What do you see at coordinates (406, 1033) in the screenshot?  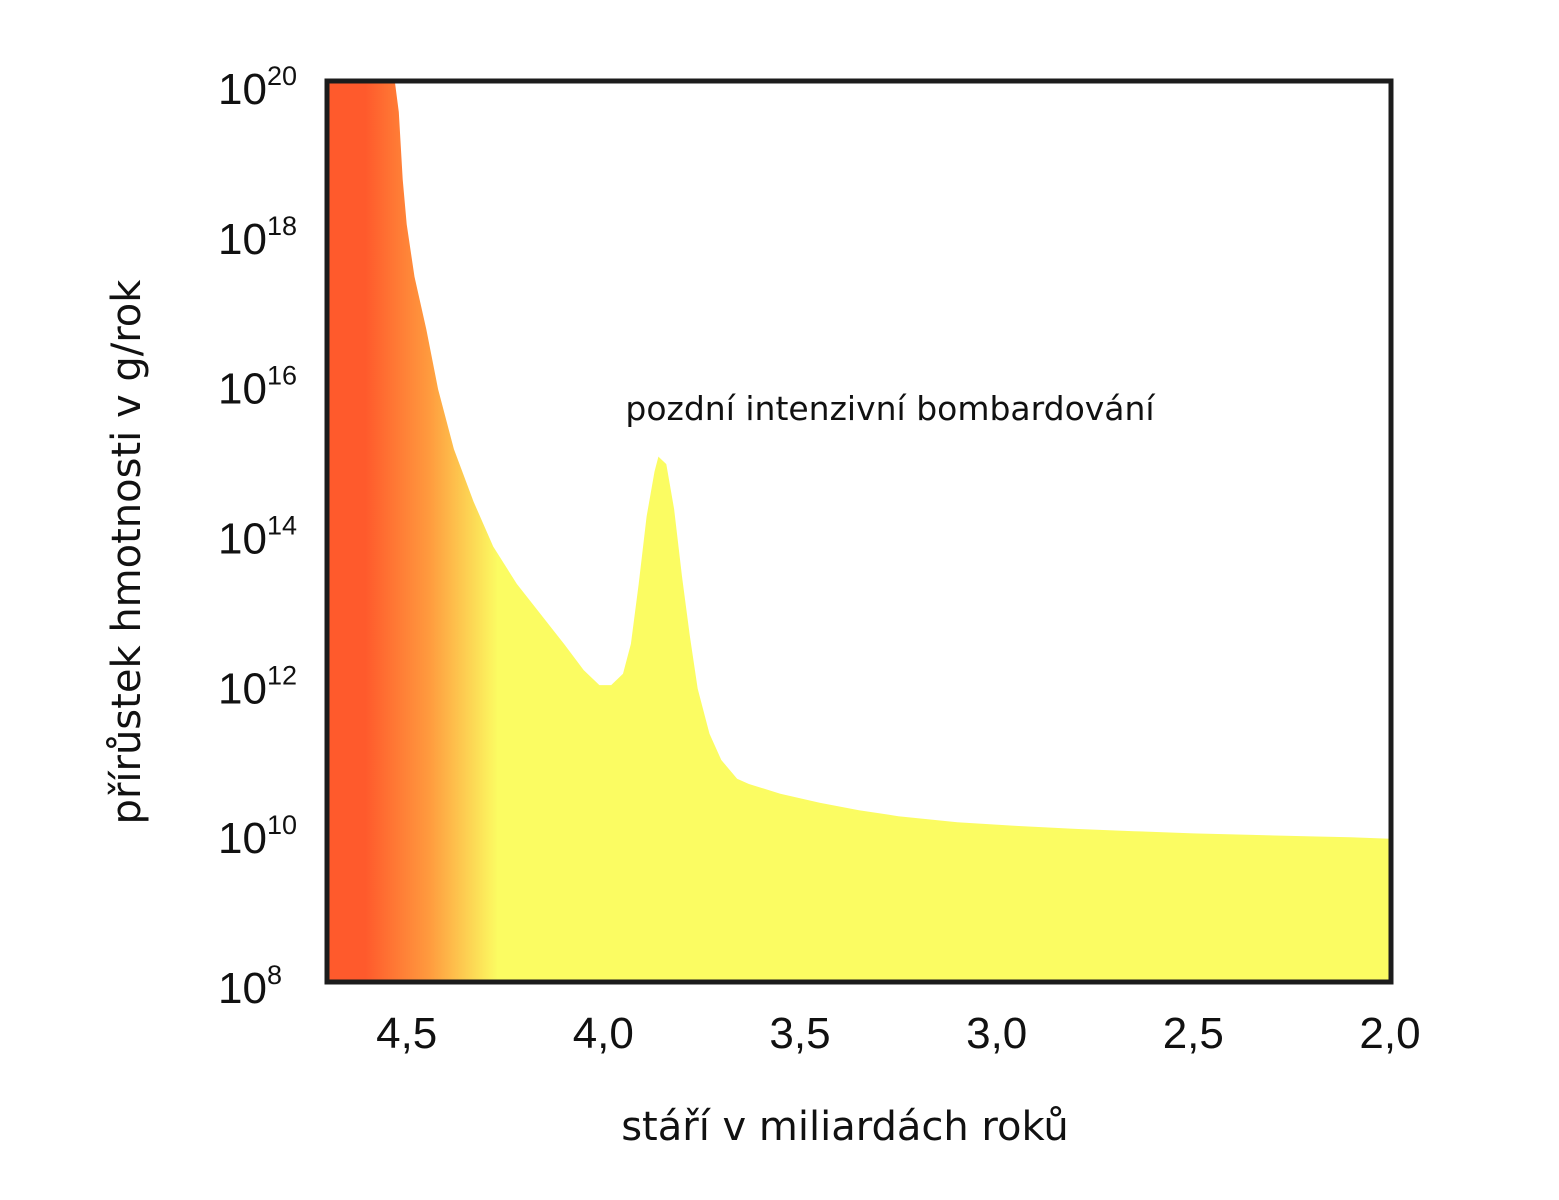 I see `x-tick-label: 4,5` at bounding box center [406, 1033].